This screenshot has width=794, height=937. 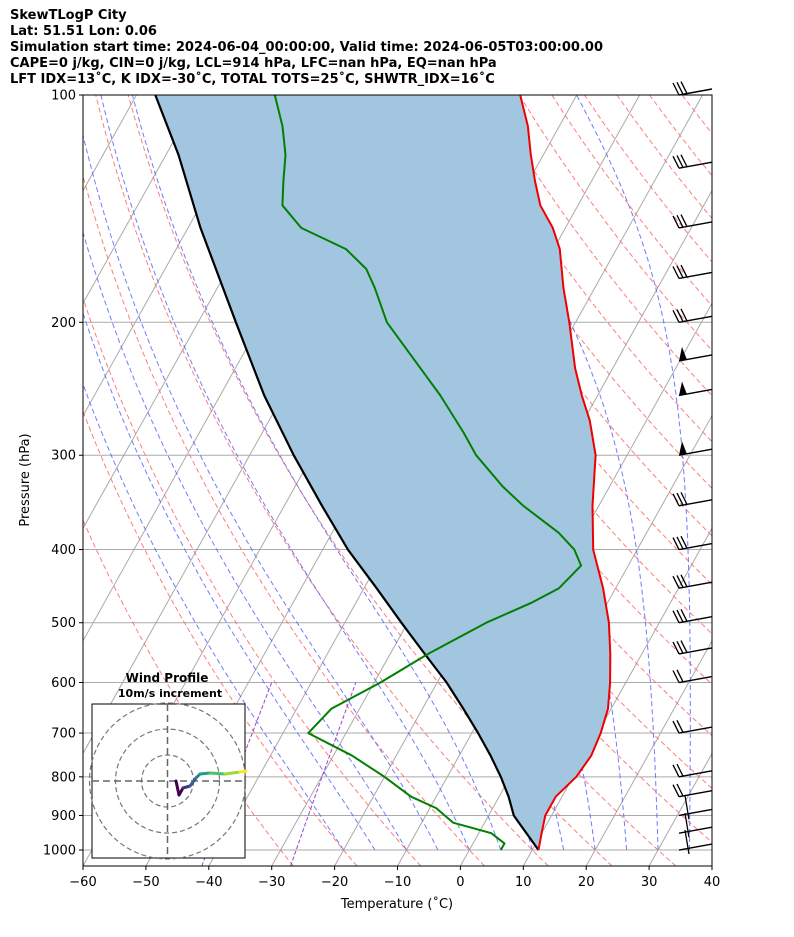 I want to click on x-tick-label: 10, so click(x=523, y=882).